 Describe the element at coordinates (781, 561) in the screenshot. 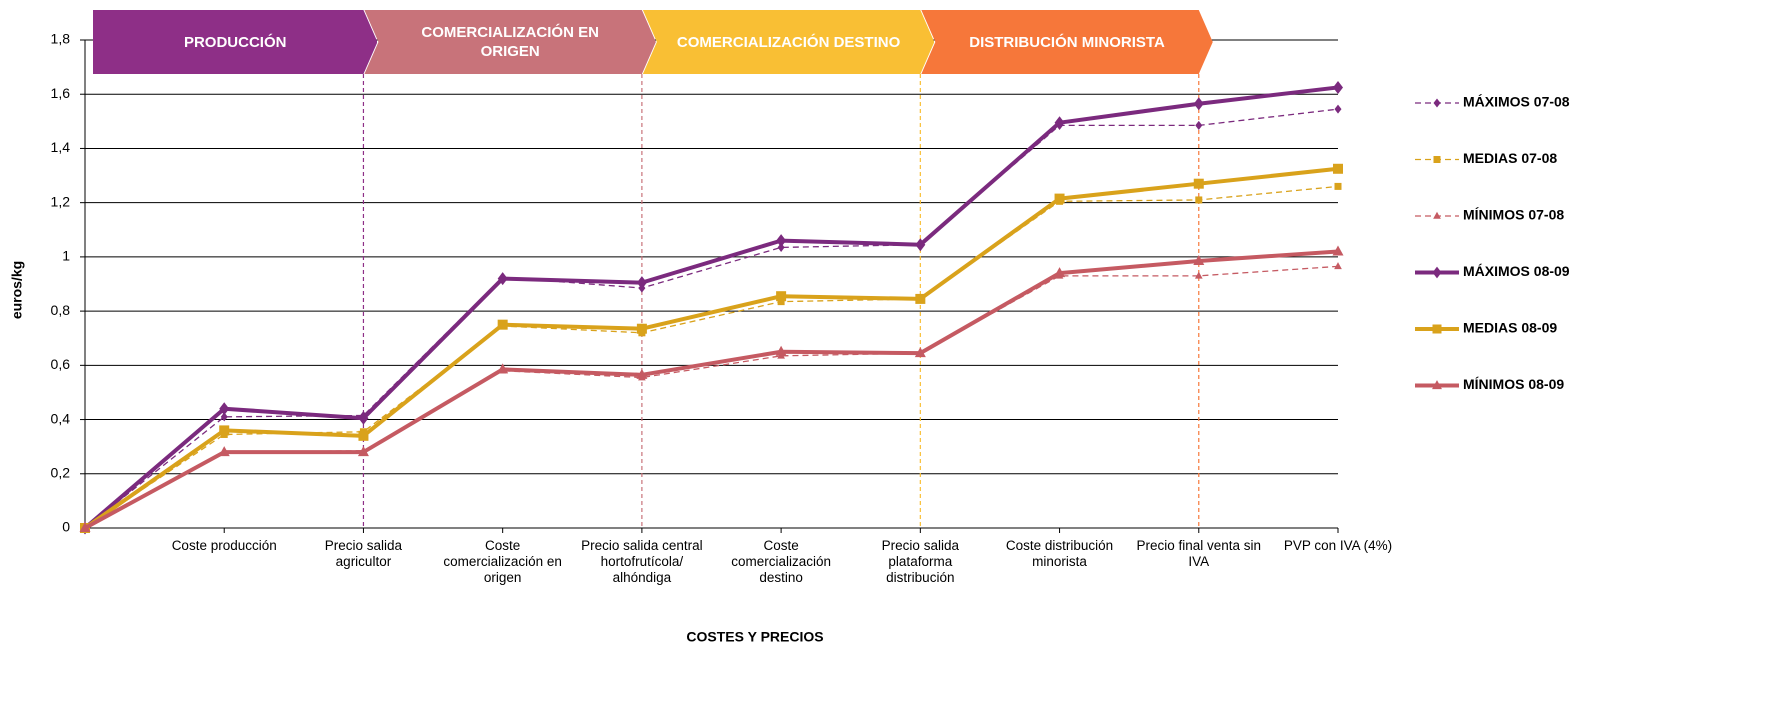

I see `x-tick-label: Coste comercialización destino` at that location.